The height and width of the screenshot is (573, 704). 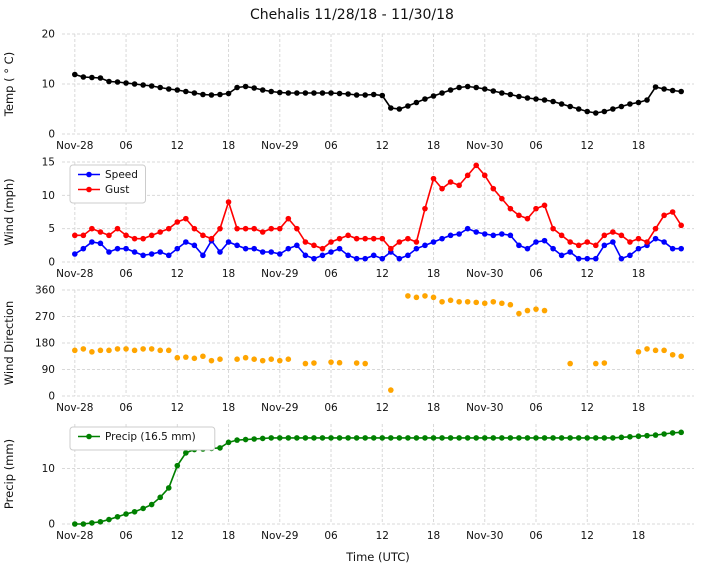 I want to click on temp-series-temp, so click(x=378, y=93).